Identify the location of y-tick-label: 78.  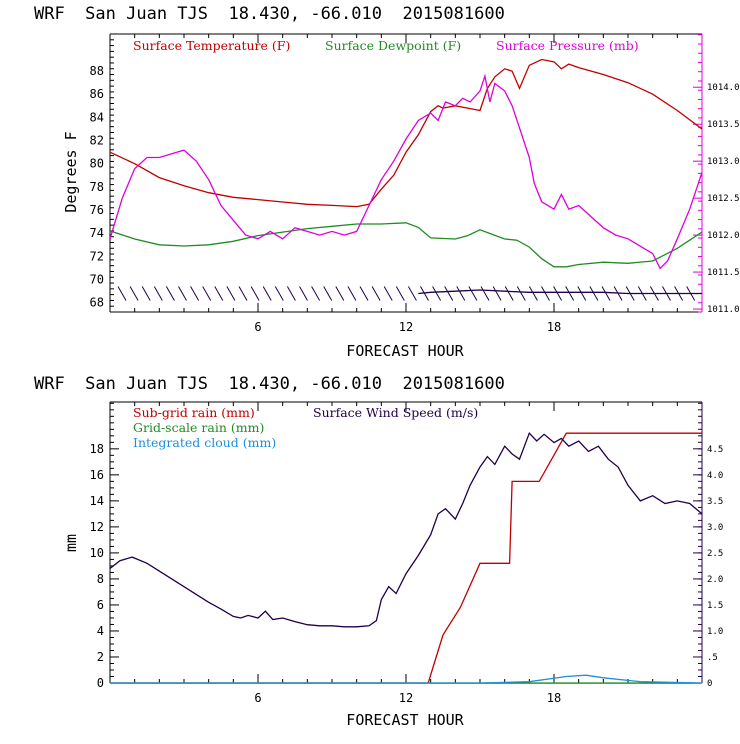
(97, 187).